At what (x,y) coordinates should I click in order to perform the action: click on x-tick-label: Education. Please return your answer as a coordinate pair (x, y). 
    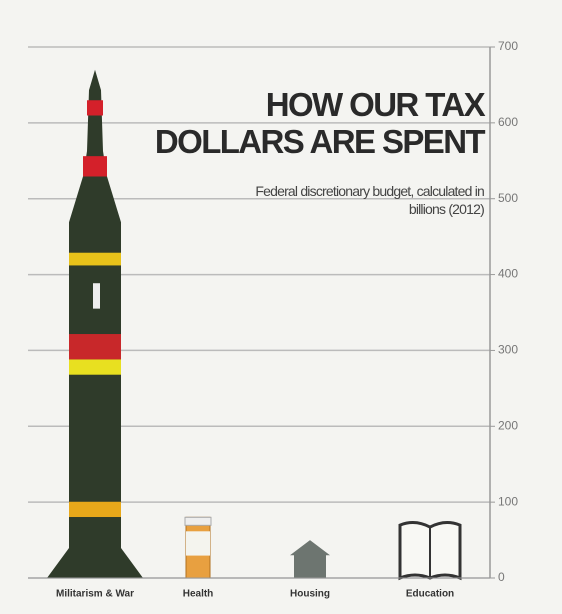
    Looking at the image, I should click on (430, 594).